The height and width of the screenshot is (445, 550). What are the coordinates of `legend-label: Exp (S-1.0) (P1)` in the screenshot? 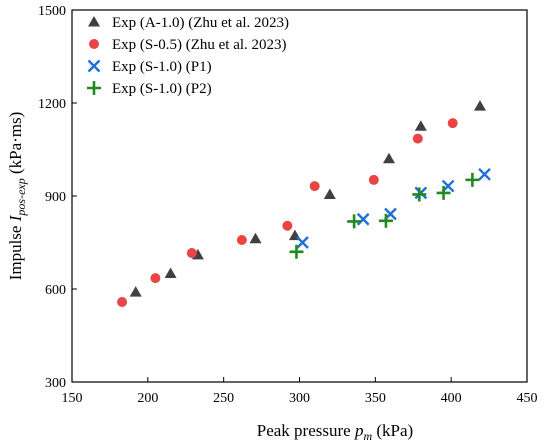 It's located at (162, 67).